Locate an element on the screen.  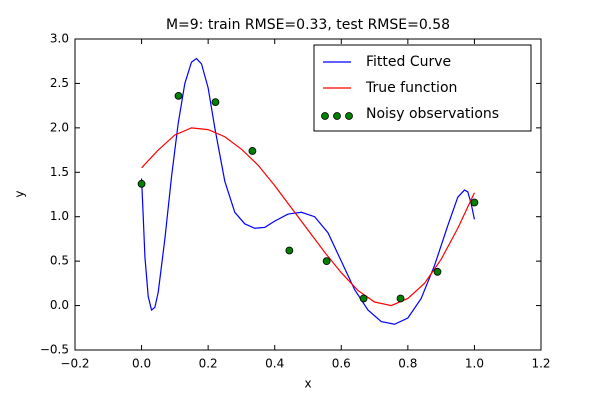
y-tick-label: 2.0 is located at coordinates (59, 127).